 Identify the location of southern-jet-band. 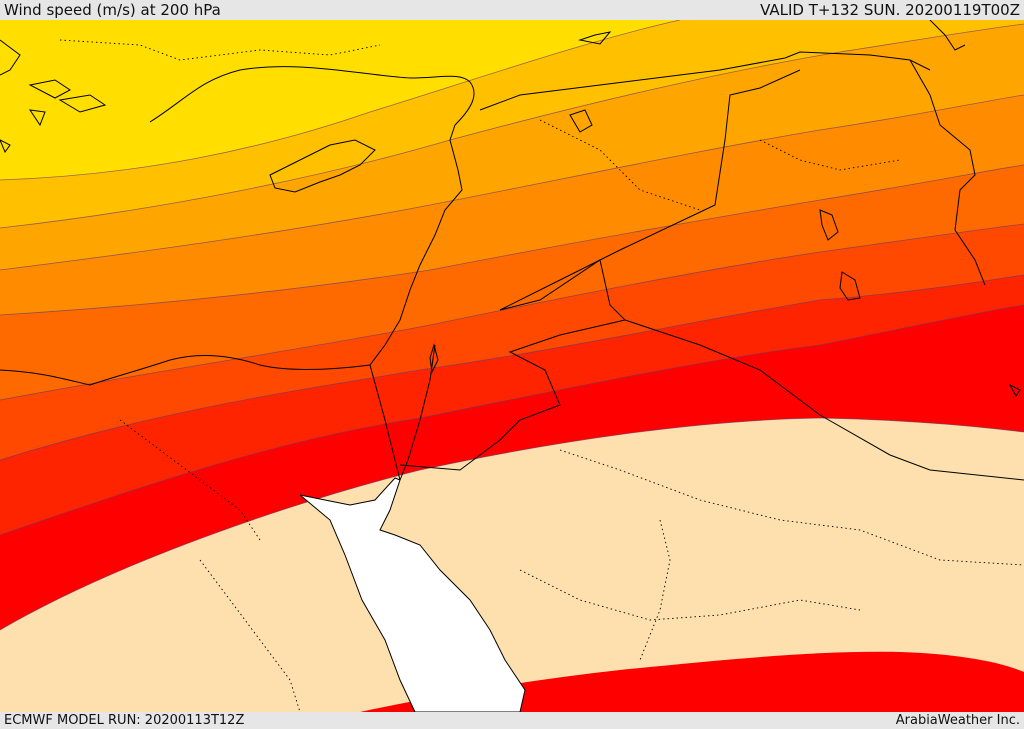
(692, 681).